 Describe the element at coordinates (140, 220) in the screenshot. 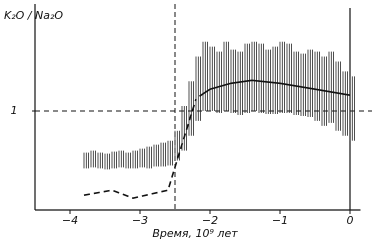

I see `x-tick-label: −3` at that location.